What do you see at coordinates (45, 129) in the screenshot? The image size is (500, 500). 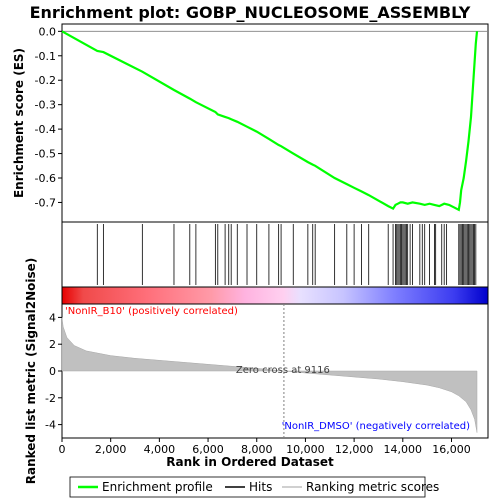 I see `es-y-tick-label: -0.4` at bounding box center [45, 129].